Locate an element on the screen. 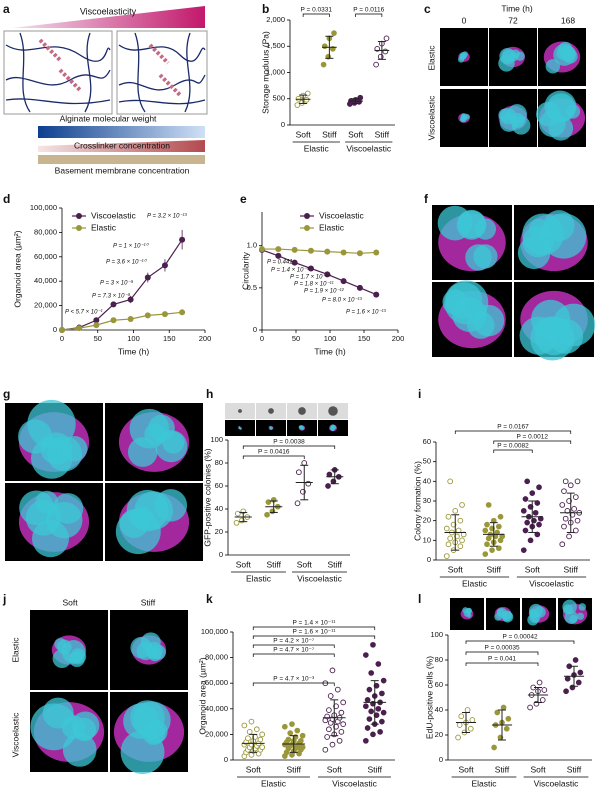 This screenshot has height=789, width=600. y-tick-label: 0 is located at coordinates (429, 559).